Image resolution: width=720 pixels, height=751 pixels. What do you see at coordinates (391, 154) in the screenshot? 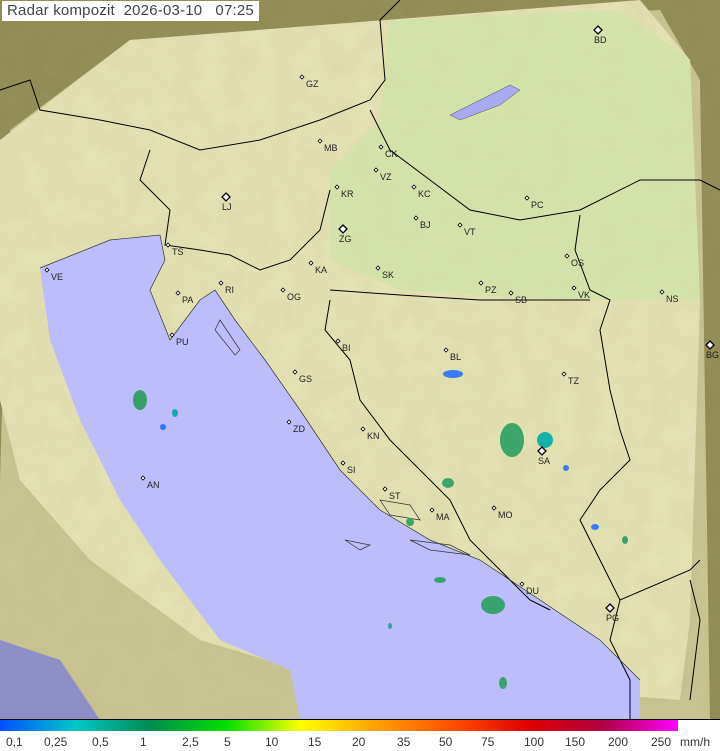
I see `city-label: CK` at bounding box center [391, 154].